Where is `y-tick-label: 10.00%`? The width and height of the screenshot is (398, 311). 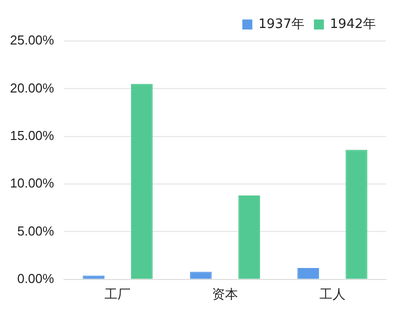
y-tick-label: 10.00% is located at coordinates (32, 183).